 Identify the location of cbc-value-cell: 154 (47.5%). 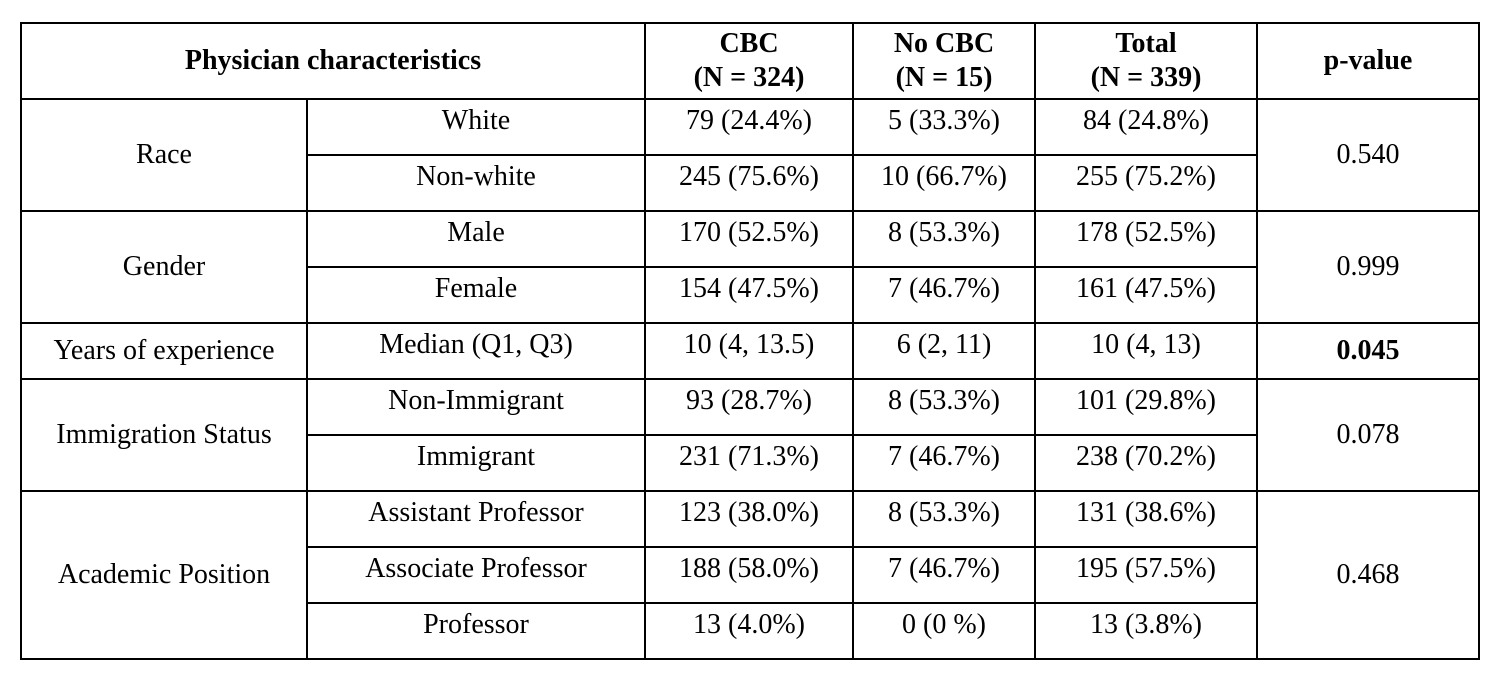
(749, 295).